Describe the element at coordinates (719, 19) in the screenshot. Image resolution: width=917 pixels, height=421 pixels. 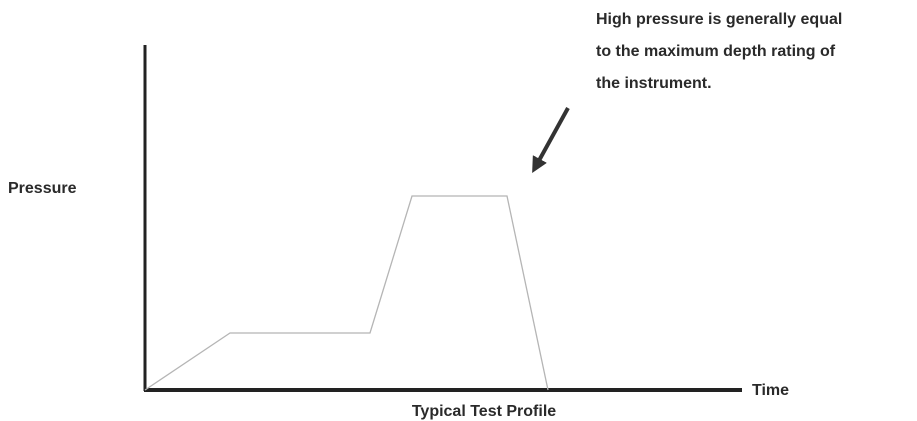
I see `annotation-line: High pressure is generally equal` at that location.